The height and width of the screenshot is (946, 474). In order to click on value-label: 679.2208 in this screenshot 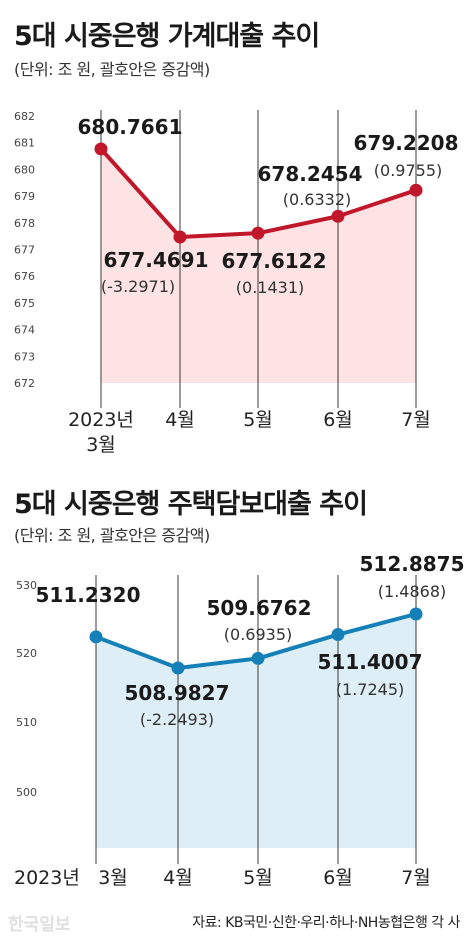, I will do `click(405, 143)`.